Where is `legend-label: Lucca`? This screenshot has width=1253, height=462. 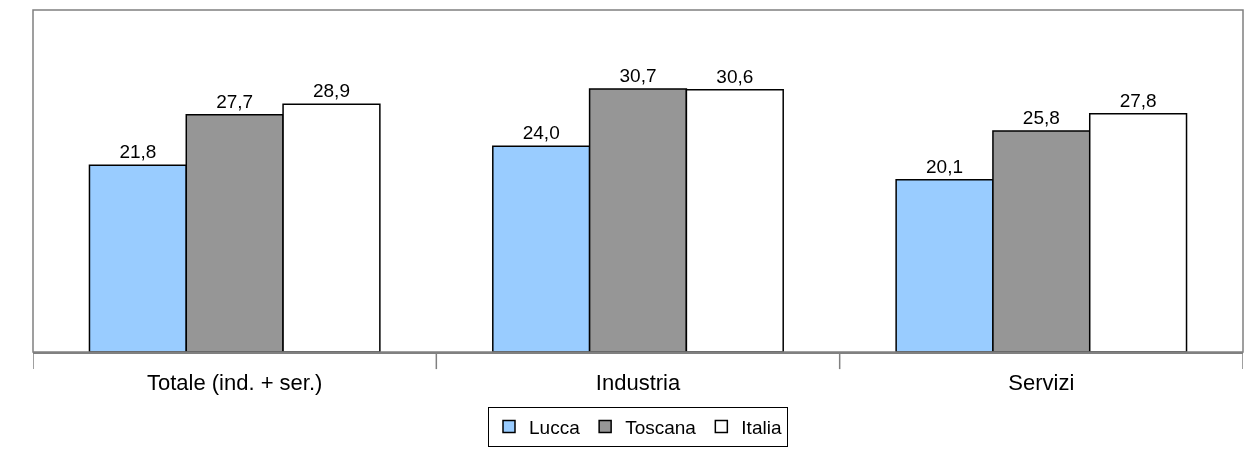
legend-label: Lucca is located at coordinates (555, 427).